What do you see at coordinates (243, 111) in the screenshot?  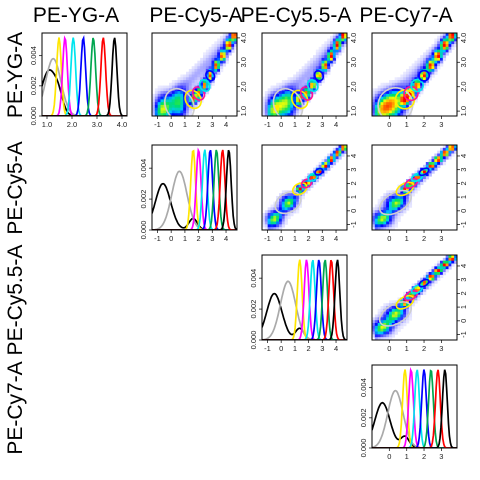 I see `y-tick-label: 1.0` at bounding box center [243, 111].